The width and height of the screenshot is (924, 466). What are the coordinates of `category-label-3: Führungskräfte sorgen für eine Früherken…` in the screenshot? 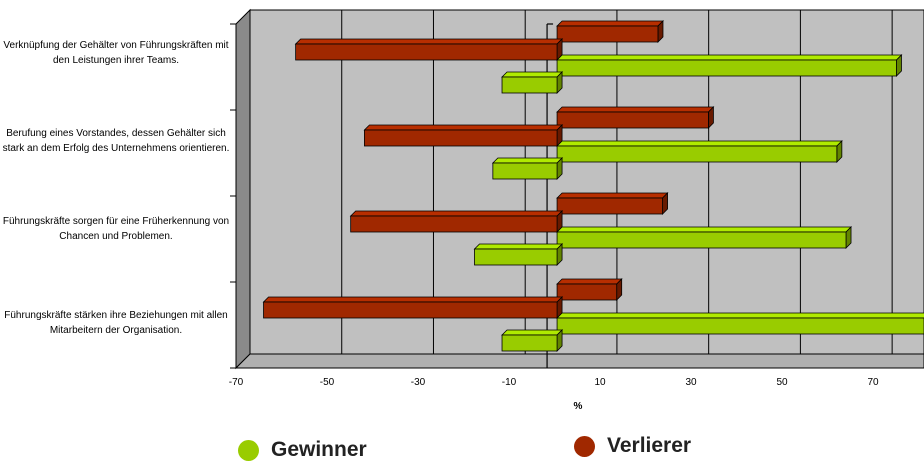 It's located at (116, 229).